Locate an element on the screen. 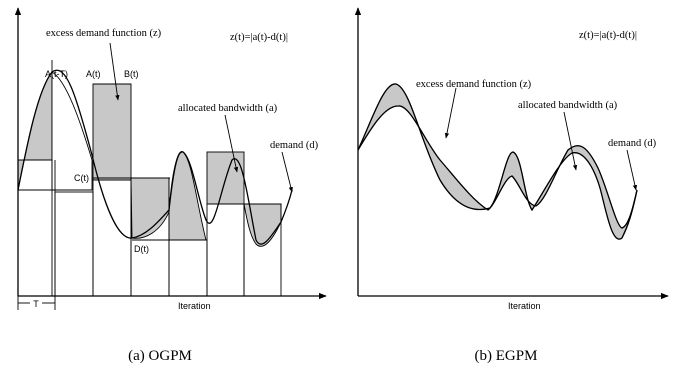 This screenshot has height=370, width=681. demand-label-b: demand (d) is located at coordinates (632, 143).